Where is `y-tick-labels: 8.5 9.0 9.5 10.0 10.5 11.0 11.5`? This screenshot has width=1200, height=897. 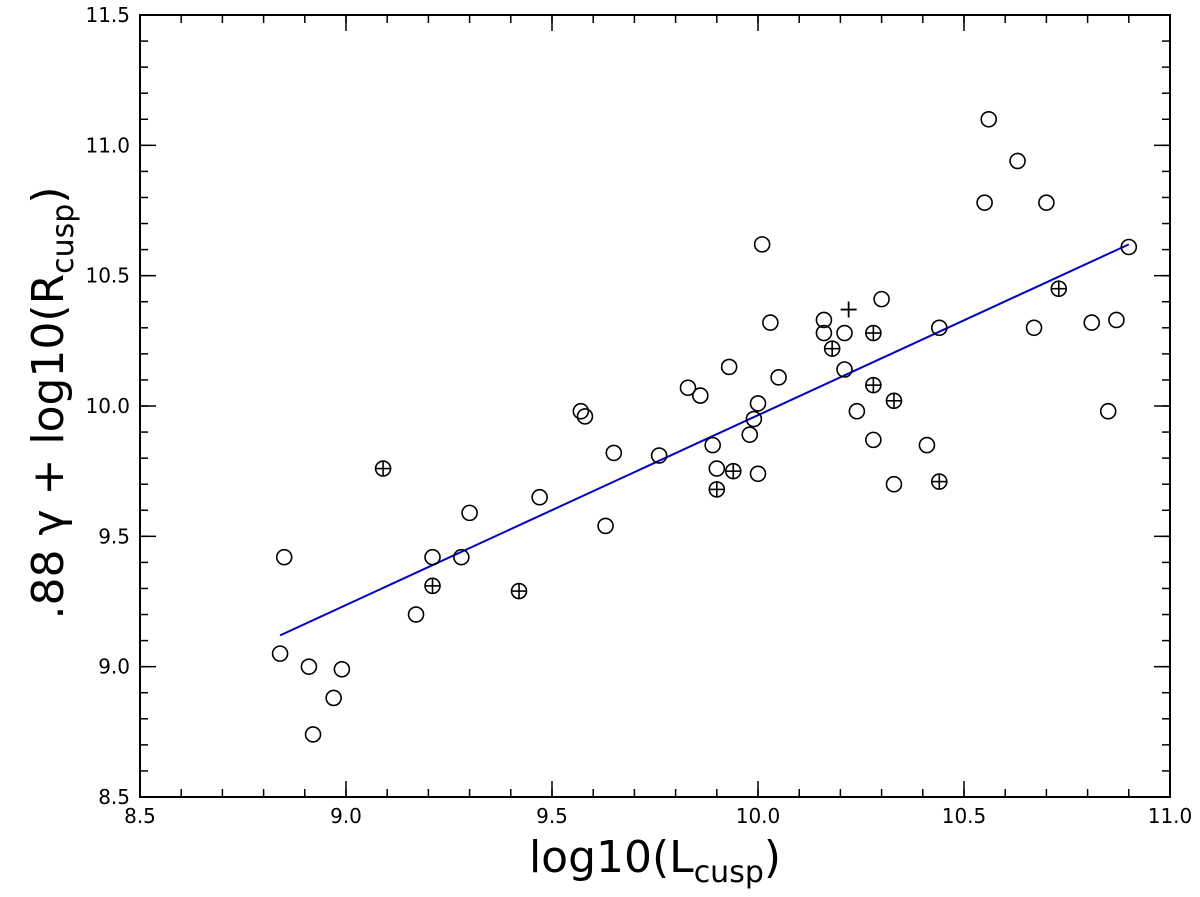 y-tick-labels: 8.5 9.0 9.5 10.0 10.5 11.0 11.5 is located at coordinates (107, 406).